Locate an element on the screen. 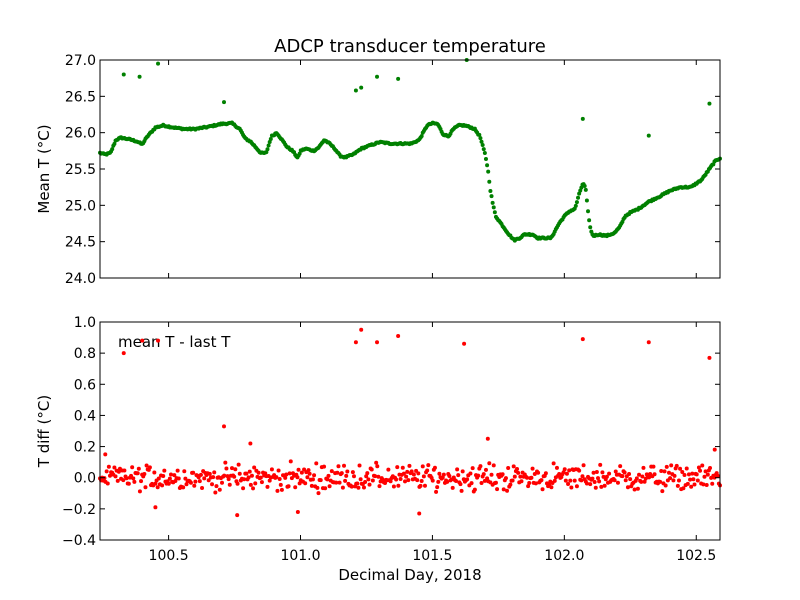 Image resolution: width=800 pixels, height=600 pixels. y-tick-label: 25.0 is located at coordinates (80, 206).